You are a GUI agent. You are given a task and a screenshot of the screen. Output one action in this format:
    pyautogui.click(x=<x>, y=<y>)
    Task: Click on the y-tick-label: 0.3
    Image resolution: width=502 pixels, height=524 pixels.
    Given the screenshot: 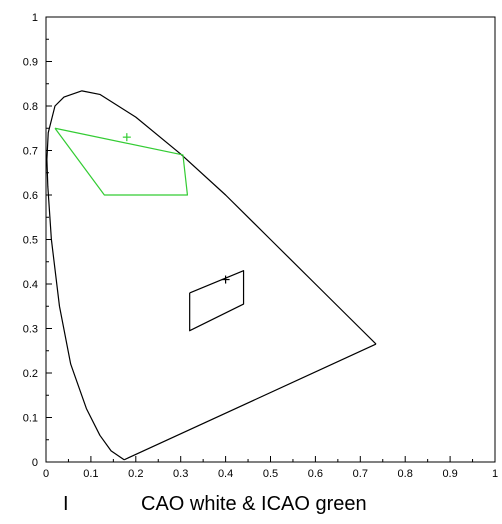 What is the action you would take?
    pyautogui.click(x=30, y=330)
    